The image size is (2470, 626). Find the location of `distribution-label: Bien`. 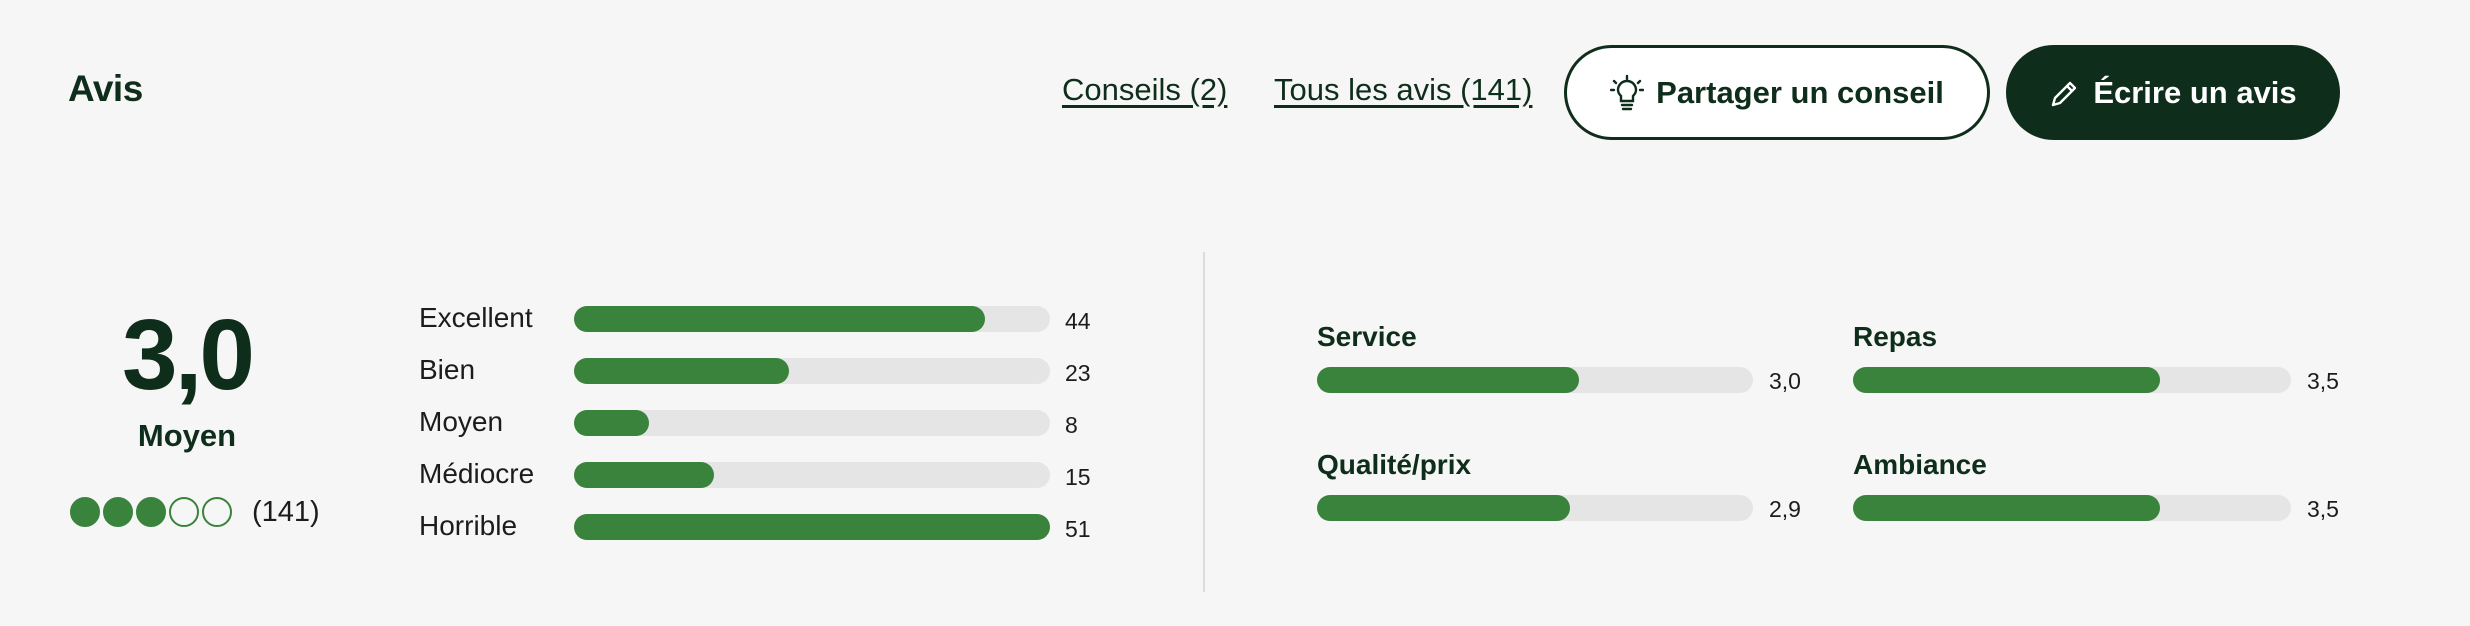

distribution-label: Bien is located at coordinates (447, 369).